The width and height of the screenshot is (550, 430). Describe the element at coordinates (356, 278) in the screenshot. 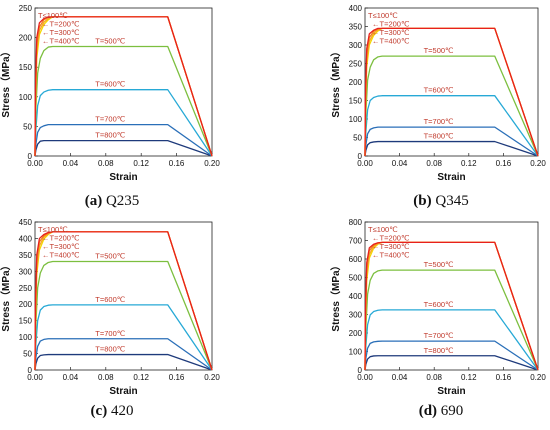

I see `y-tick-label: 500` at that location.